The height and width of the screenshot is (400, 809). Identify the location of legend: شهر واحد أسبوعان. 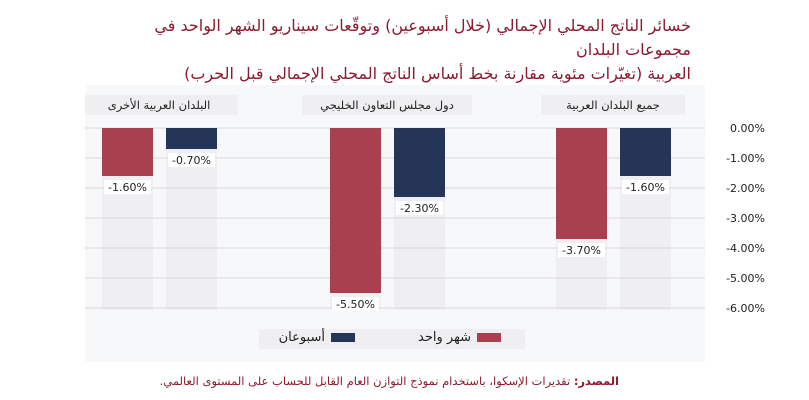
(392, 339).